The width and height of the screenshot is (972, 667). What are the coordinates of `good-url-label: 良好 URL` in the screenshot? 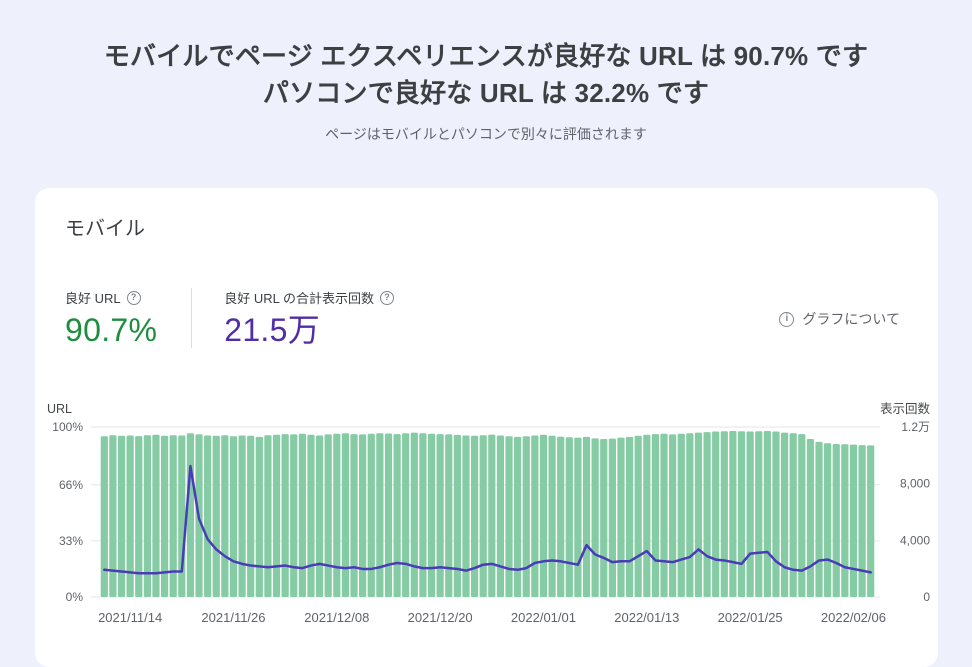 It's located at (93, 298).